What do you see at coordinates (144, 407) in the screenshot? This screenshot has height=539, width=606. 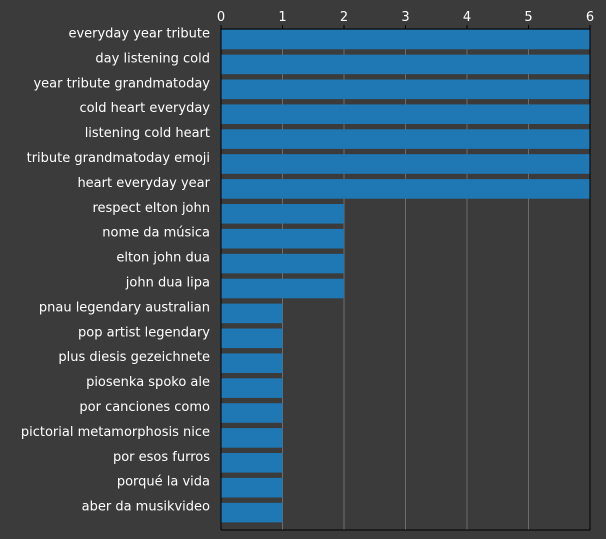 I see `category-label: por canciones como` at bounding box center [144, 407].